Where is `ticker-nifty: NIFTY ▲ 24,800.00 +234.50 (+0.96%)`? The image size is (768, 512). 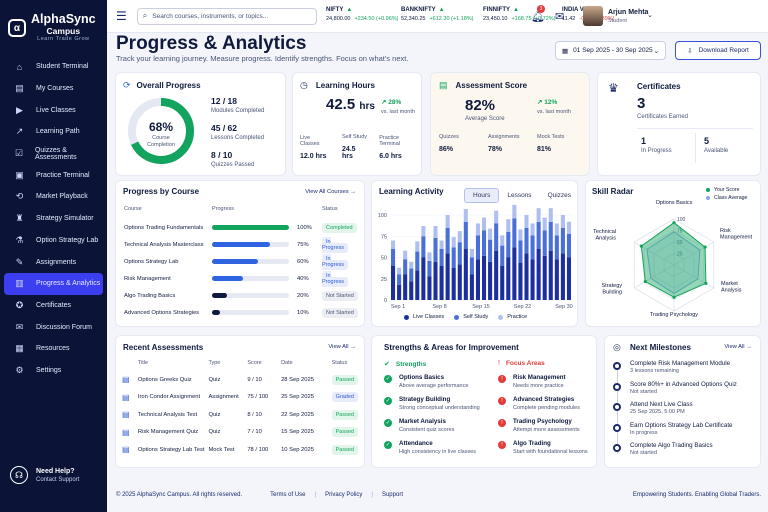
ticker-nifty: NIFTY ▲ 24,800.00 +234.50 (+0.96%) is located at coordinates (362, 14).